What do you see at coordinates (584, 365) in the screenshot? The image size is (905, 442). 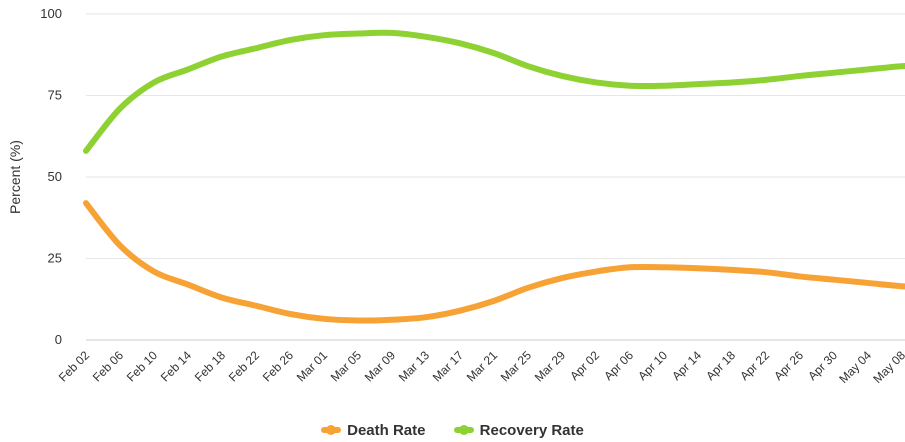 I see `x-tick-label: Apr 02` at bounding box center [584, 365].